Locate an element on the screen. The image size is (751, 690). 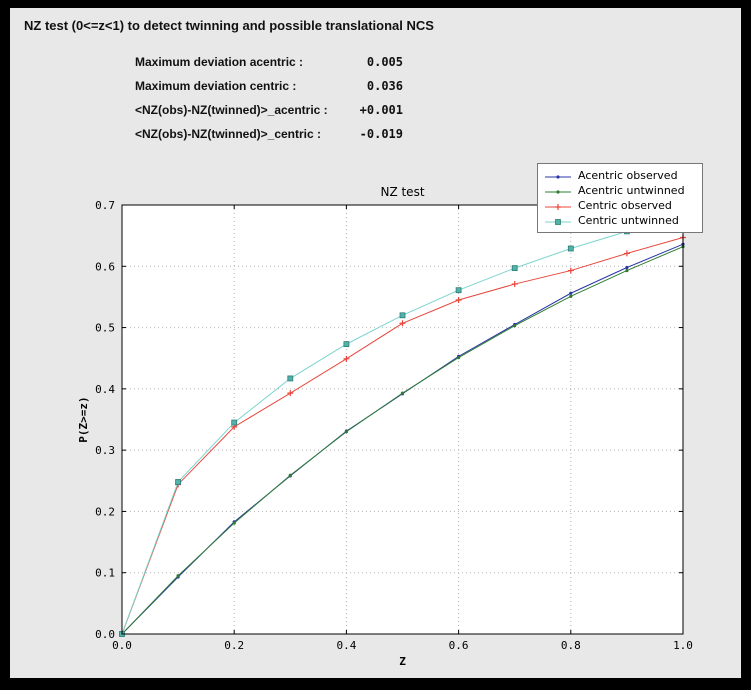
svg-text: Z is located at coordinates (402, 661).